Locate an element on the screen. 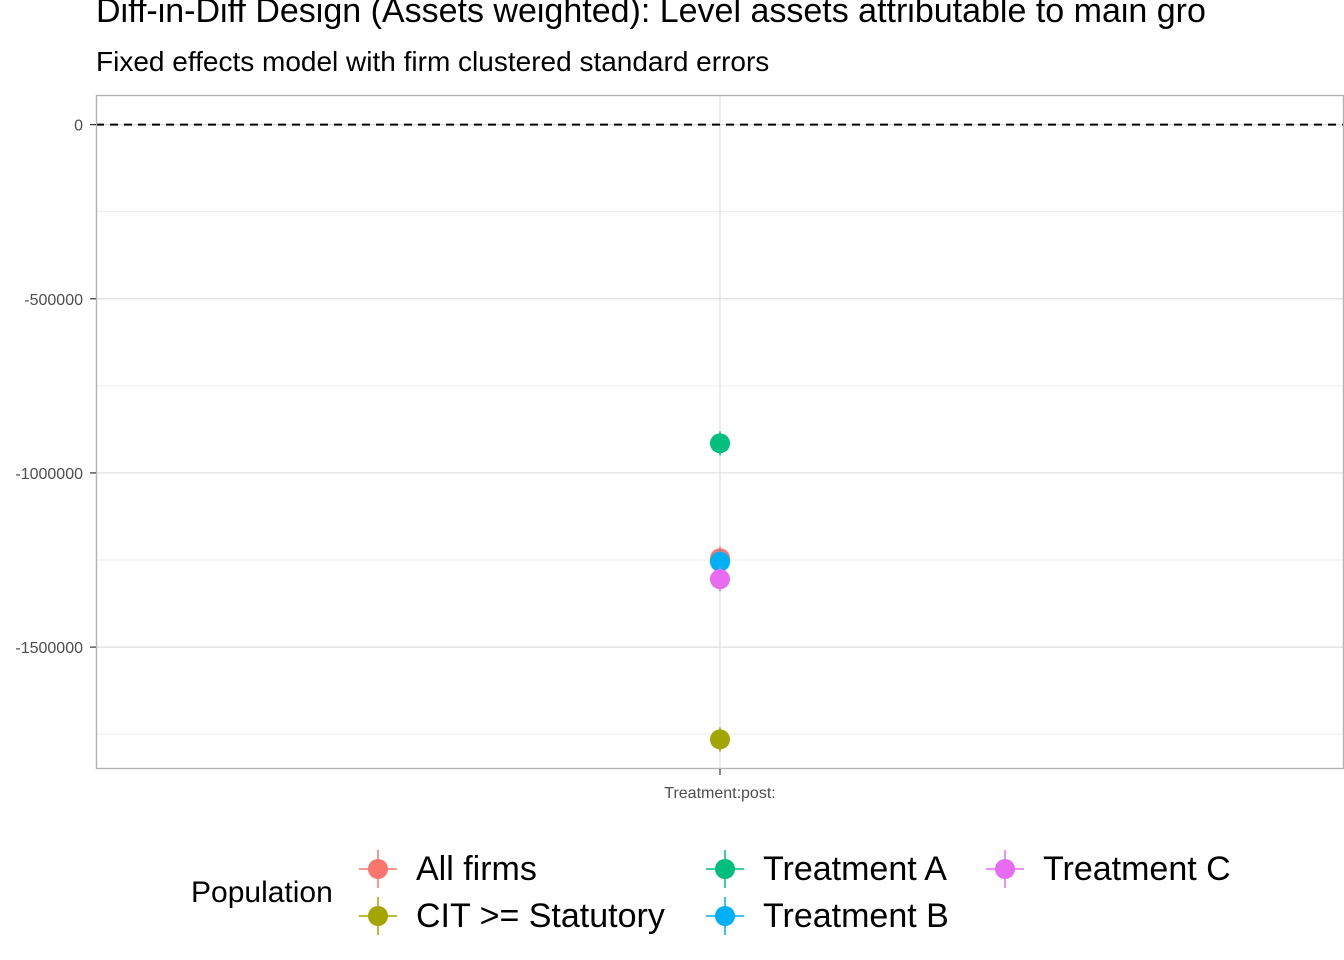 The height and width of the screenshot is (960, 1344). legend-label-treatment-a: Treatment A is located at coordinates (855, 868).